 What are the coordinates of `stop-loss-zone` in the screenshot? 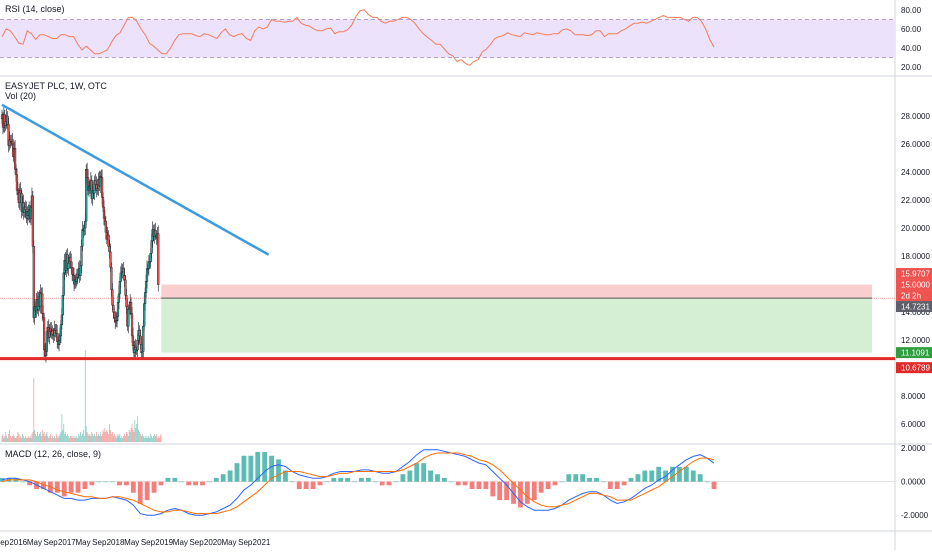 It's located at (516, 291).